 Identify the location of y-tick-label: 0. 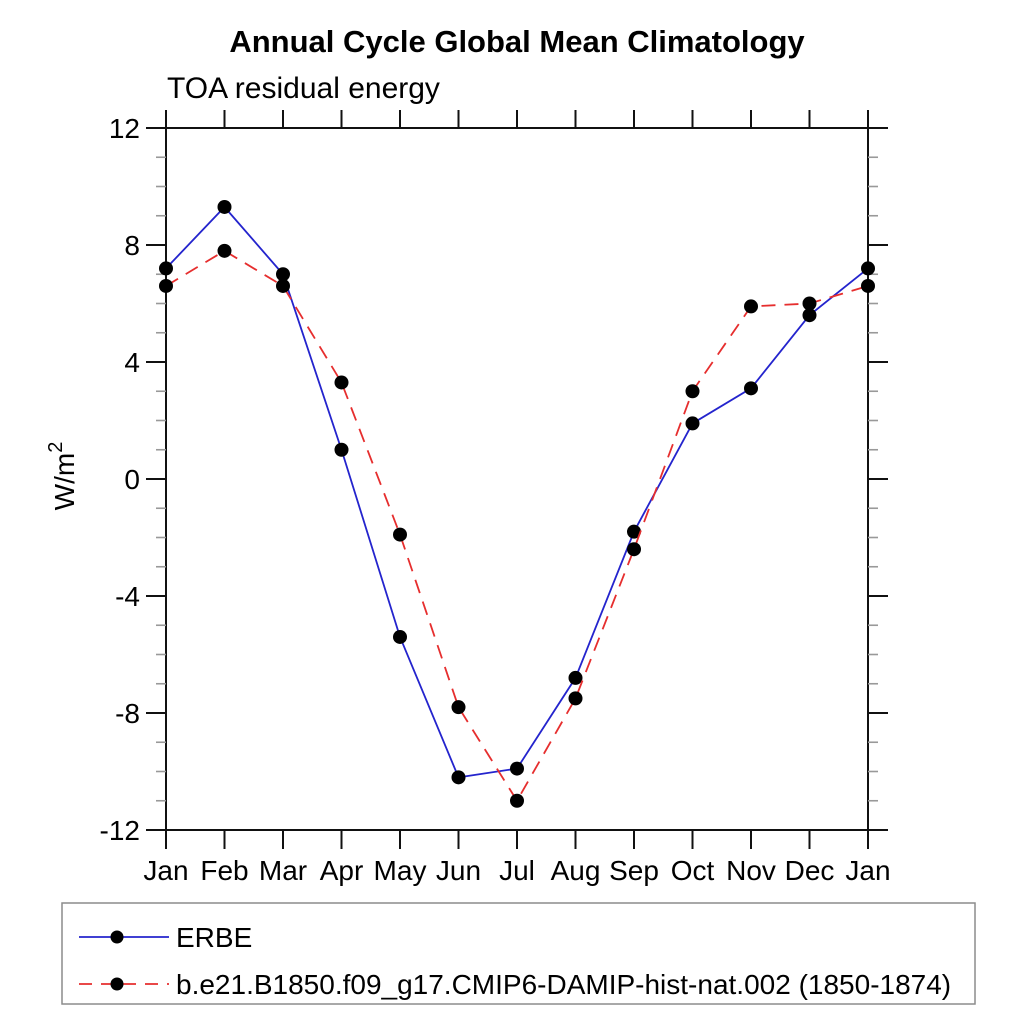
(132, 479).